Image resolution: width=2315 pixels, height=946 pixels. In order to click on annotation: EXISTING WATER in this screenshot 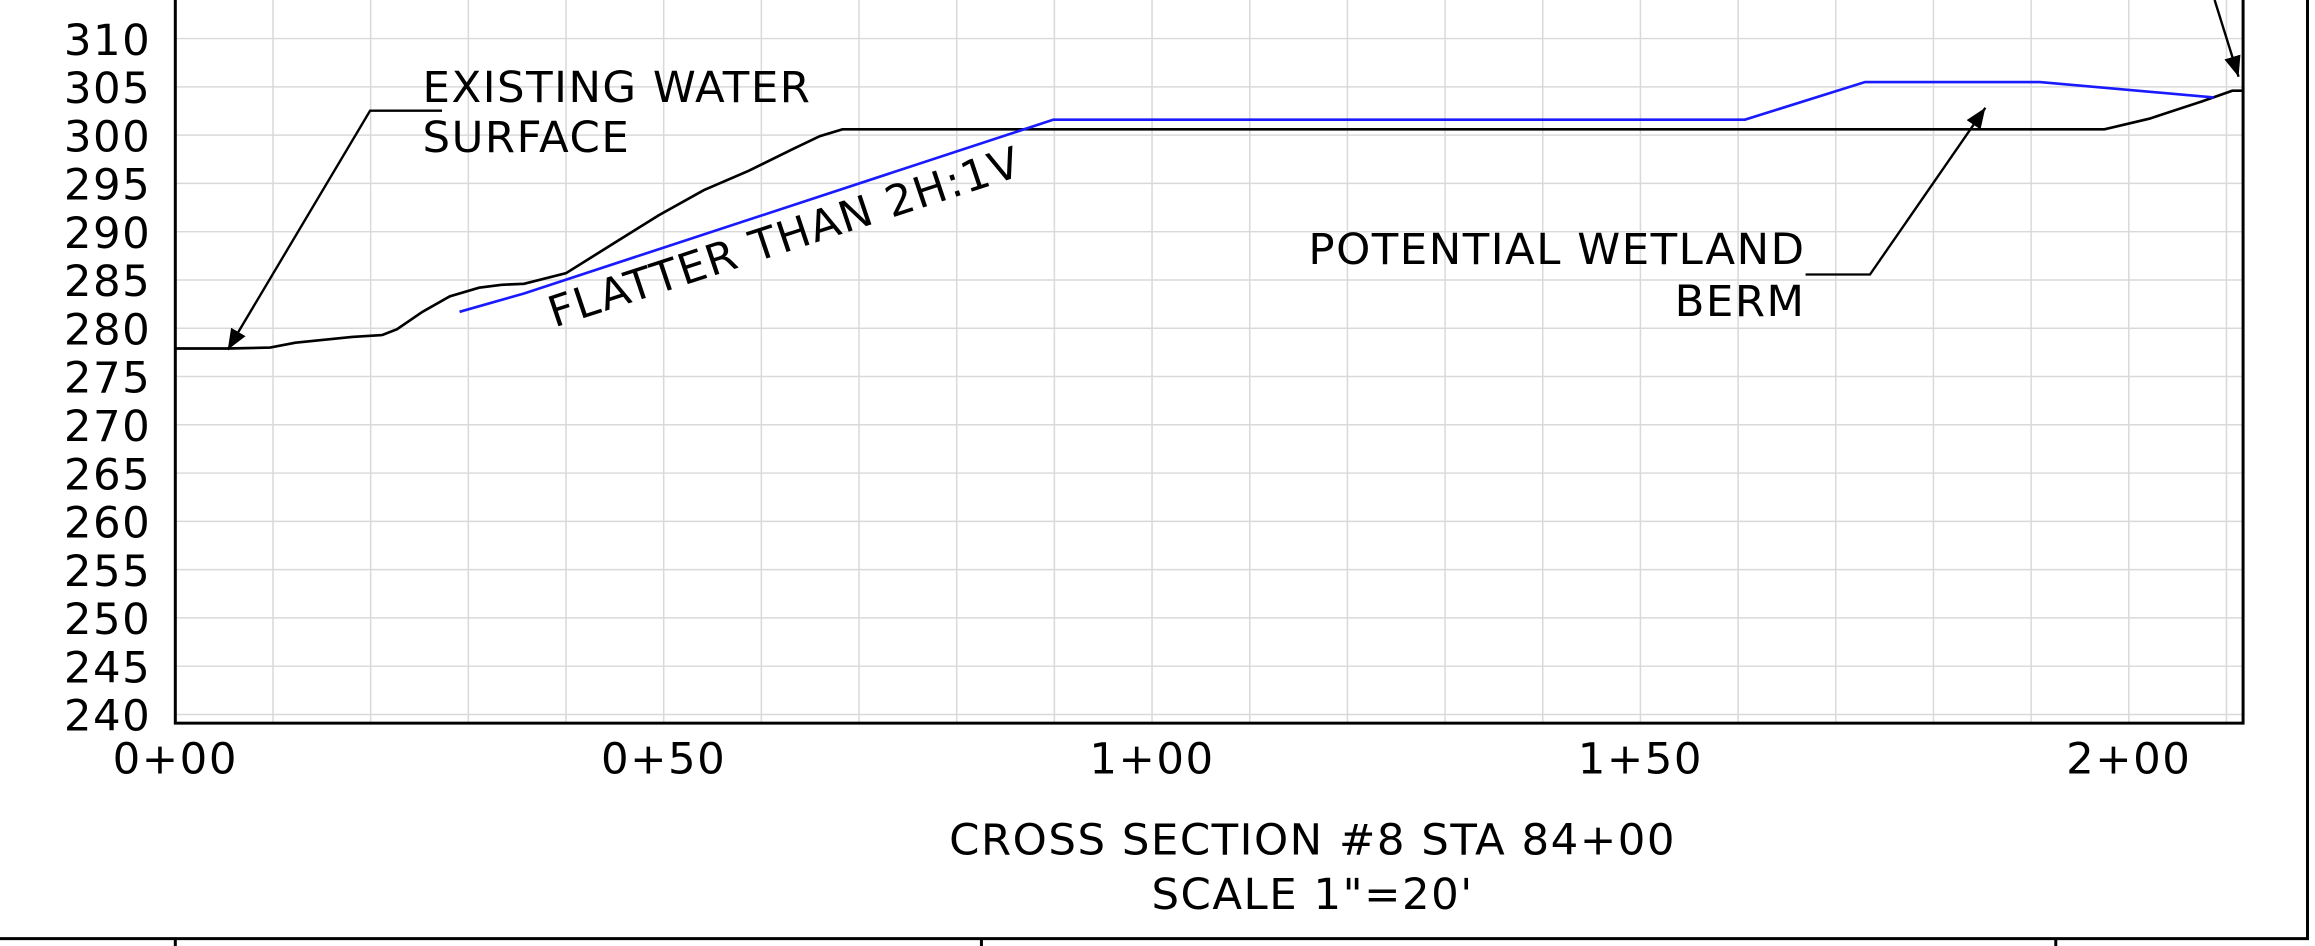, I will do `click(617, 88)`.